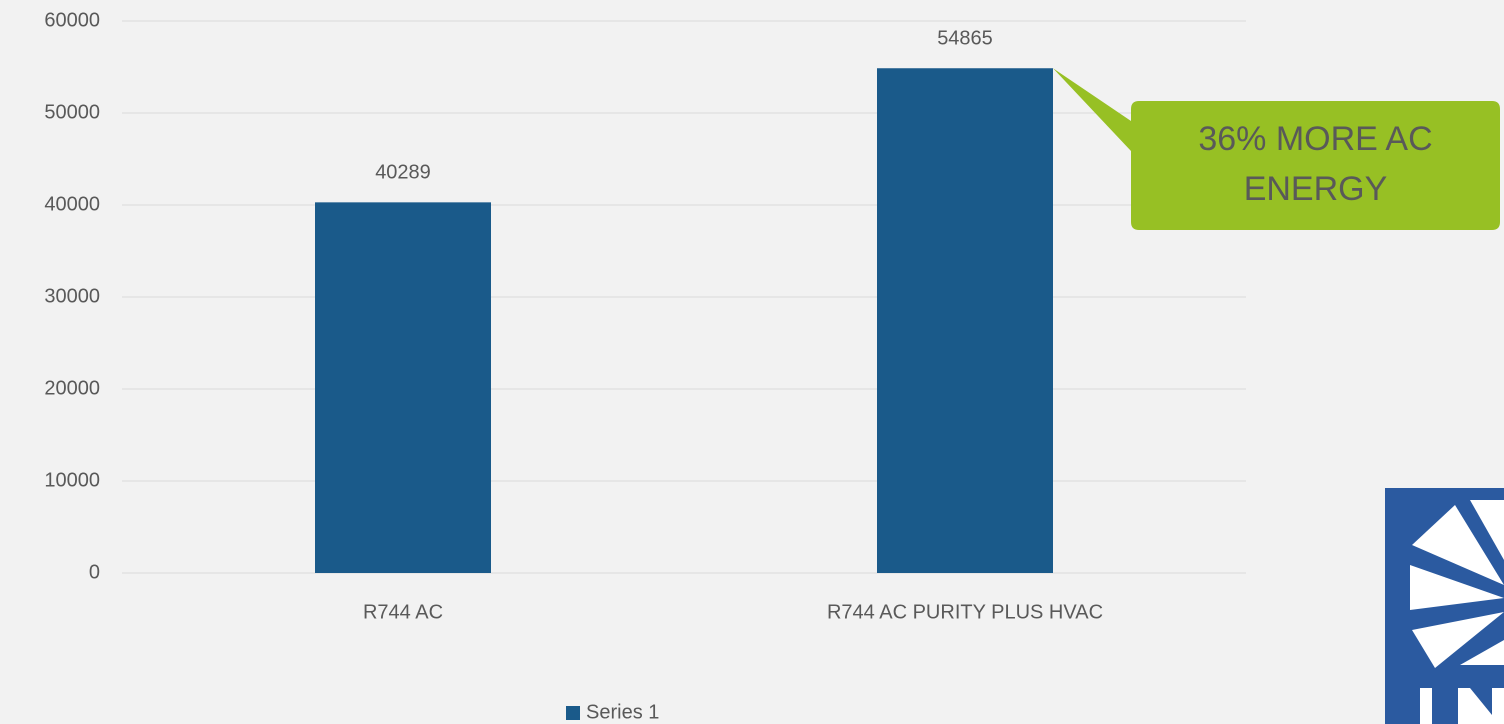  I want to click on y-tick-label: 10000, so click(72, 480).